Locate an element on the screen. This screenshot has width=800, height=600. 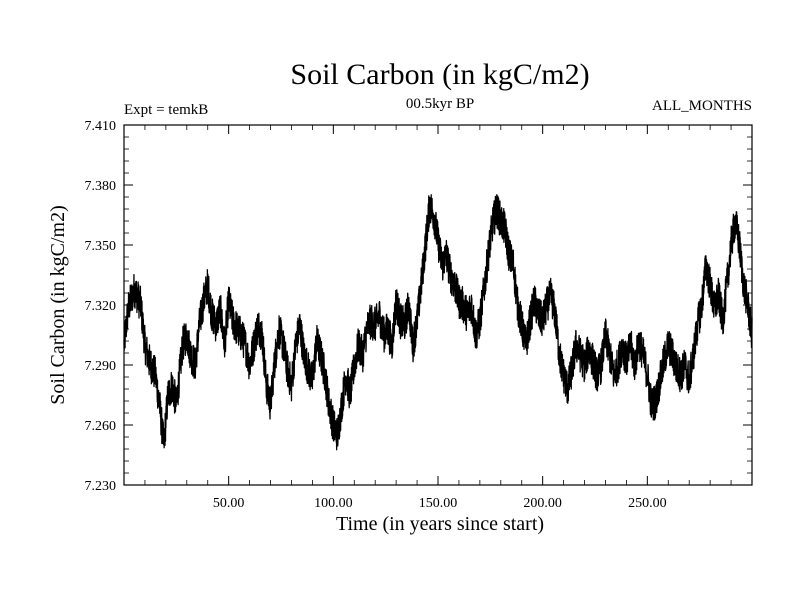
y-axis-label: Soil Carbon (in kgC/m2) is located at coordinates (58, 304).